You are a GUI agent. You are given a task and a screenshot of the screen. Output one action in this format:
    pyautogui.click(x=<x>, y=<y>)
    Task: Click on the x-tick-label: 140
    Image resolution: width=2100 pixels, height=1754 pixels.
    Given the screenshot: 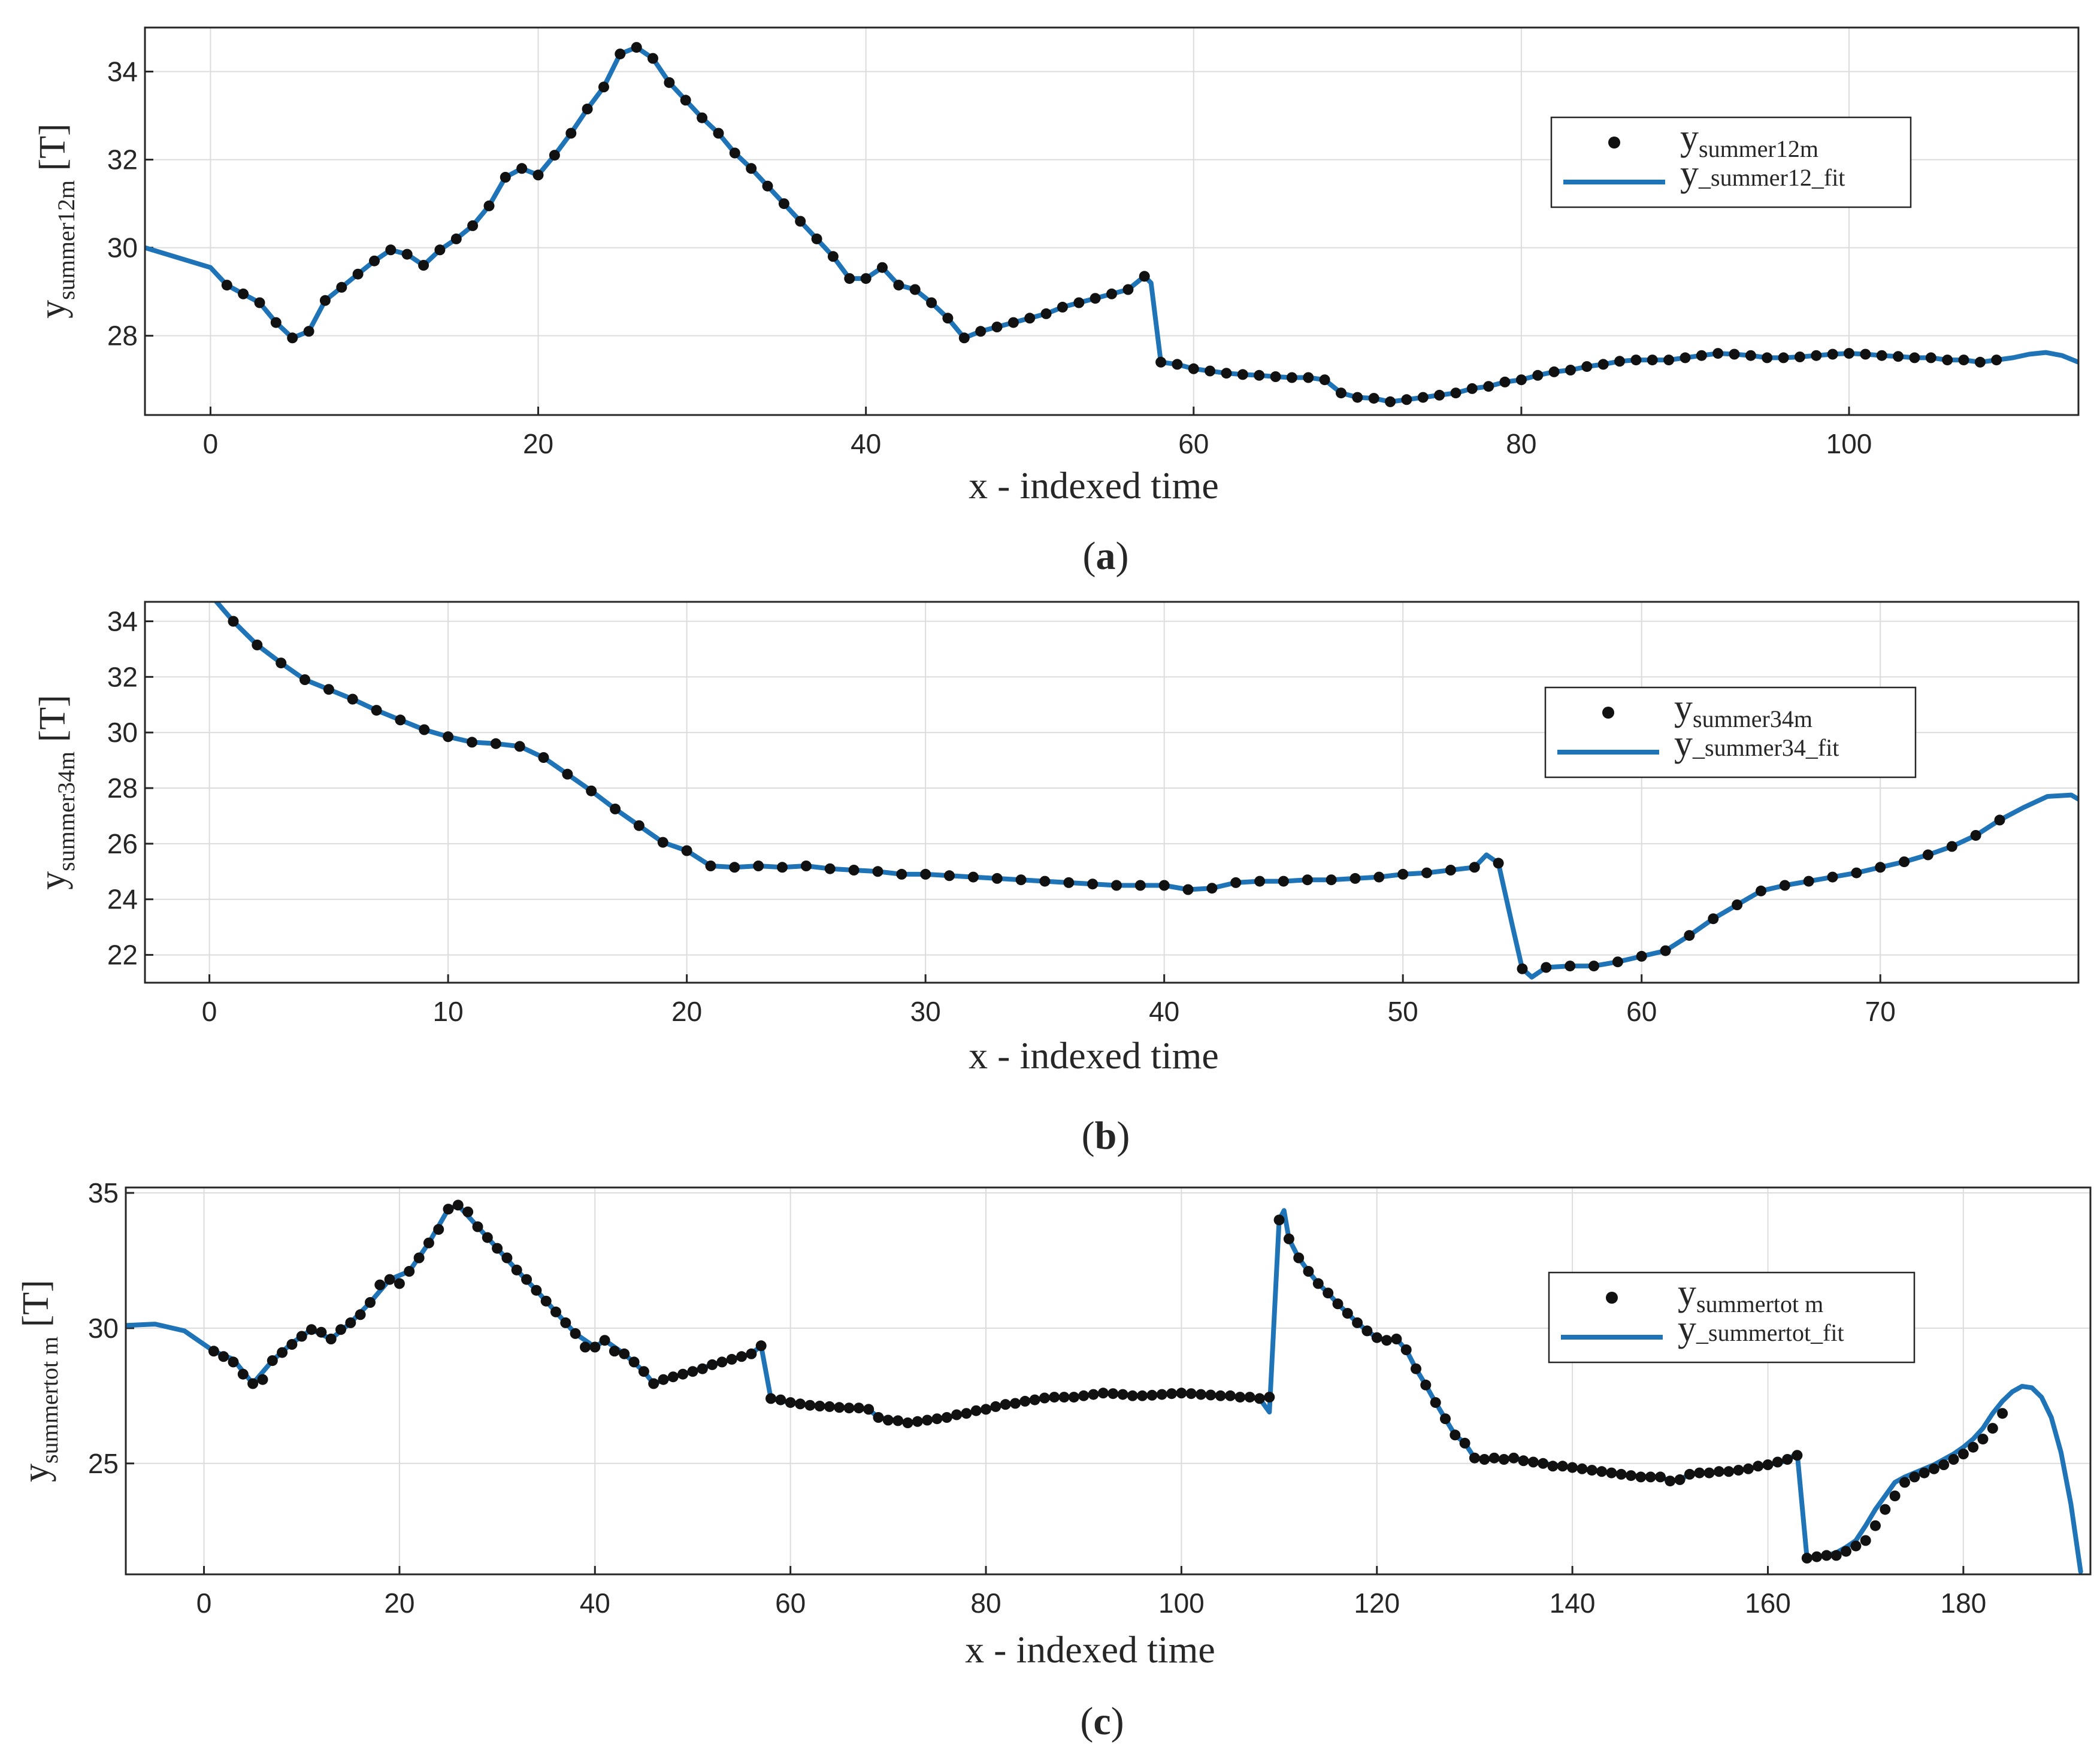 What is the action you would take?
    pyautogui.click(x=1573, y=1603)
    